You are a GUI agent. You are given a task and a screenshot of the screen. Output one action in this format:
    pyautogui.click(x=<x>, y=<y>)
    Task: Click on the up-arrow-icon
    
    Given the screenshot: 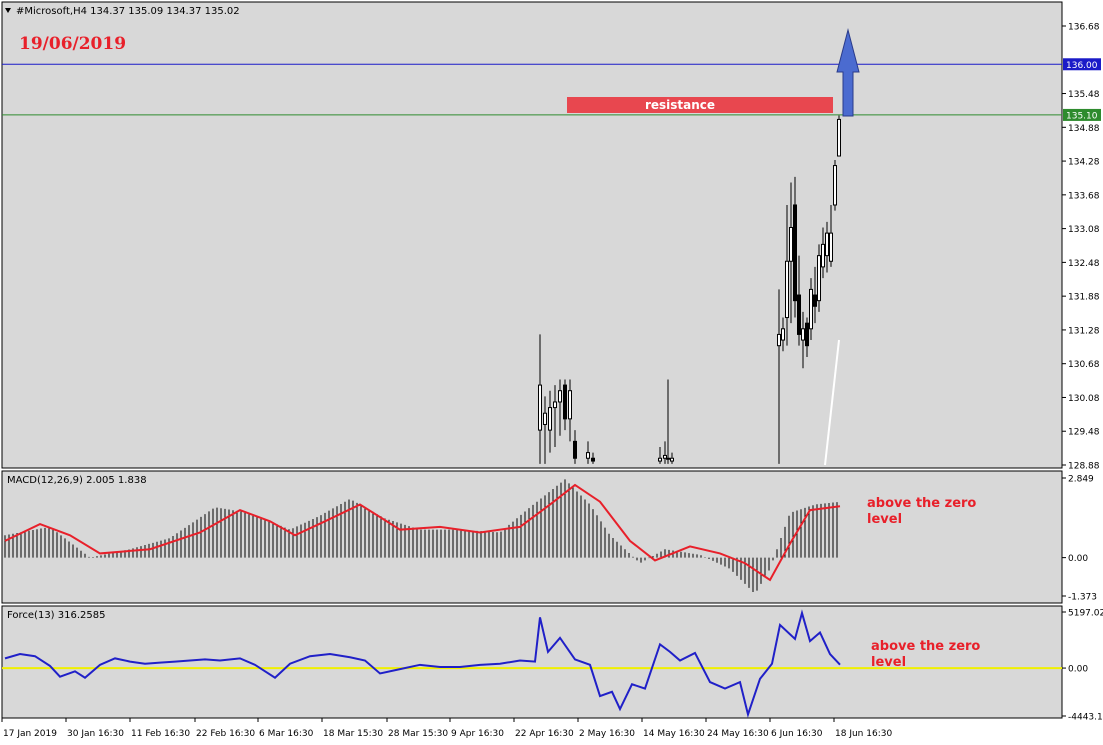 What is the action you would take?
    pyautogui.click(x=848, y=72)
    